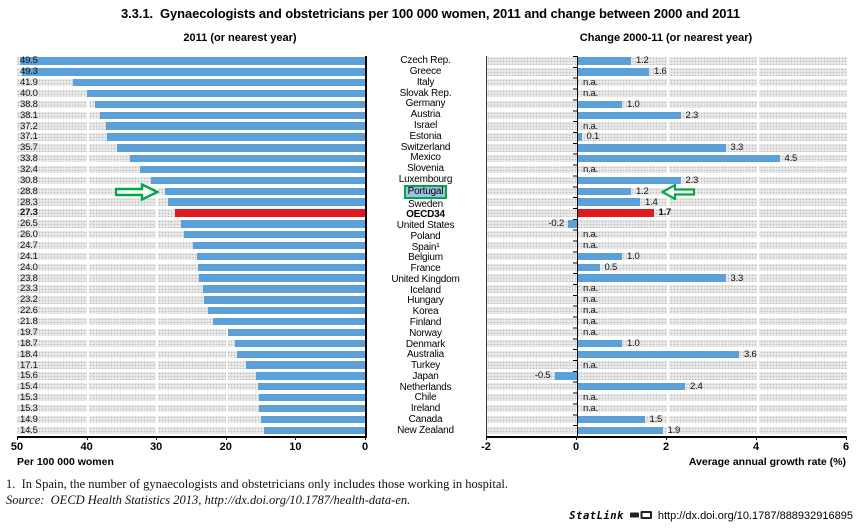 The height and width of the screenshot is (528, 861). What do you see at coordinates (767, 462) in the screenshot?
I see `right-axis-label: Average annual growth rate (%)` at bounding box center [767, 462].